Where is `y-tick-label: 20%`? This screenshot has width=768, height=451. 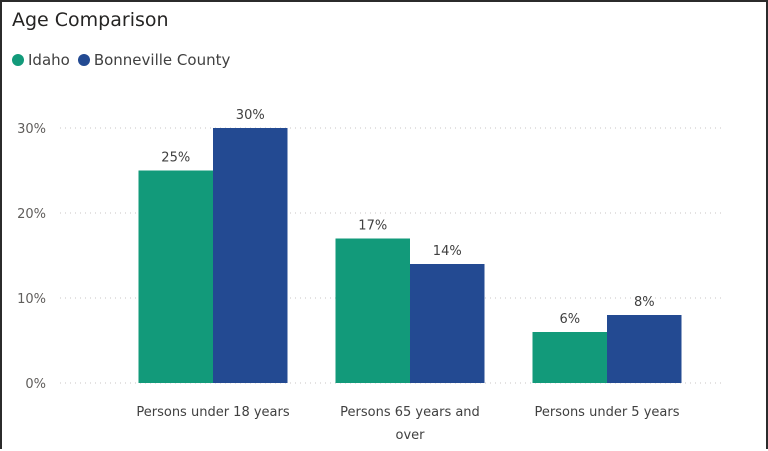 y-tick-label: 20% is located at coordinates (31, 214).